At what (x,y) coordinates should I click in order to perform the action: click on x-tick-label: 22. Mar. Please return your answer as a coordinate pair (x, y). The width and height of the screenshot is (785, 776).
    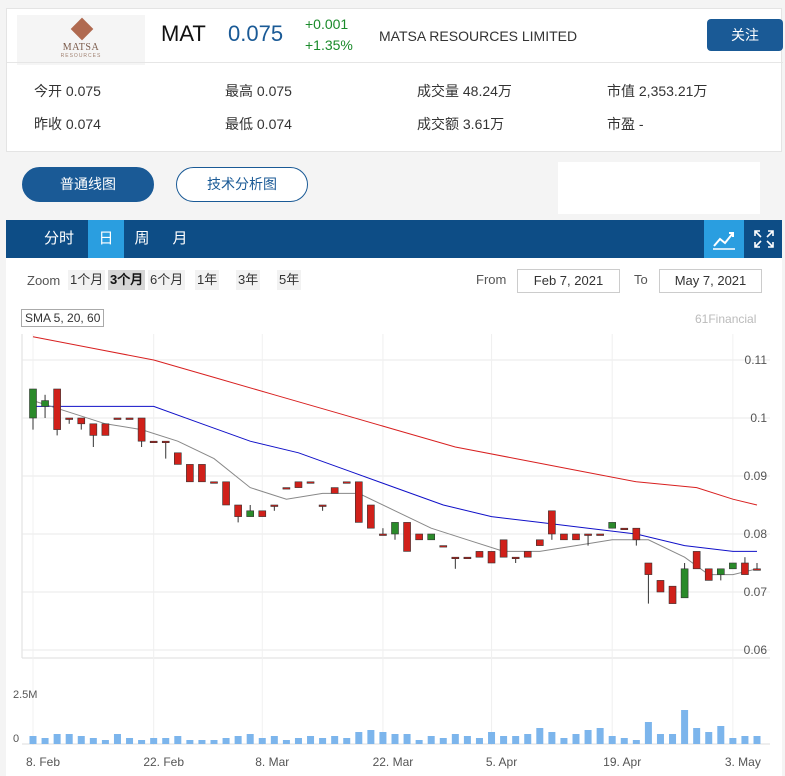
    Looking at the image, I should click on (393, 762).